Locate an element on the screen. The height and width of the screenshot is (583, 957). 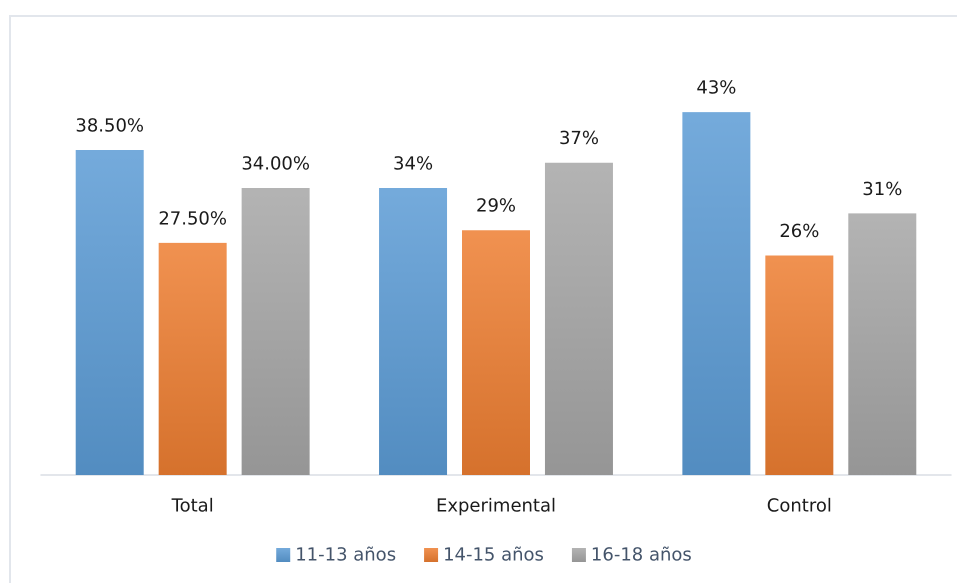
data-label: 29% is located at coordinates (496, 206).